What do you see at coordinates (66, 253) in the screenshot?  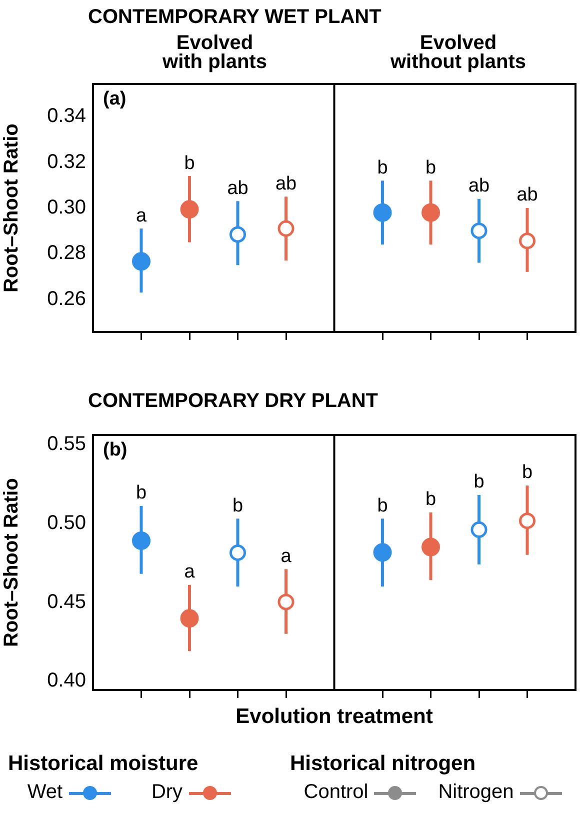 I see `y-tick-label: 0.28` at bounding box center [66, 253].